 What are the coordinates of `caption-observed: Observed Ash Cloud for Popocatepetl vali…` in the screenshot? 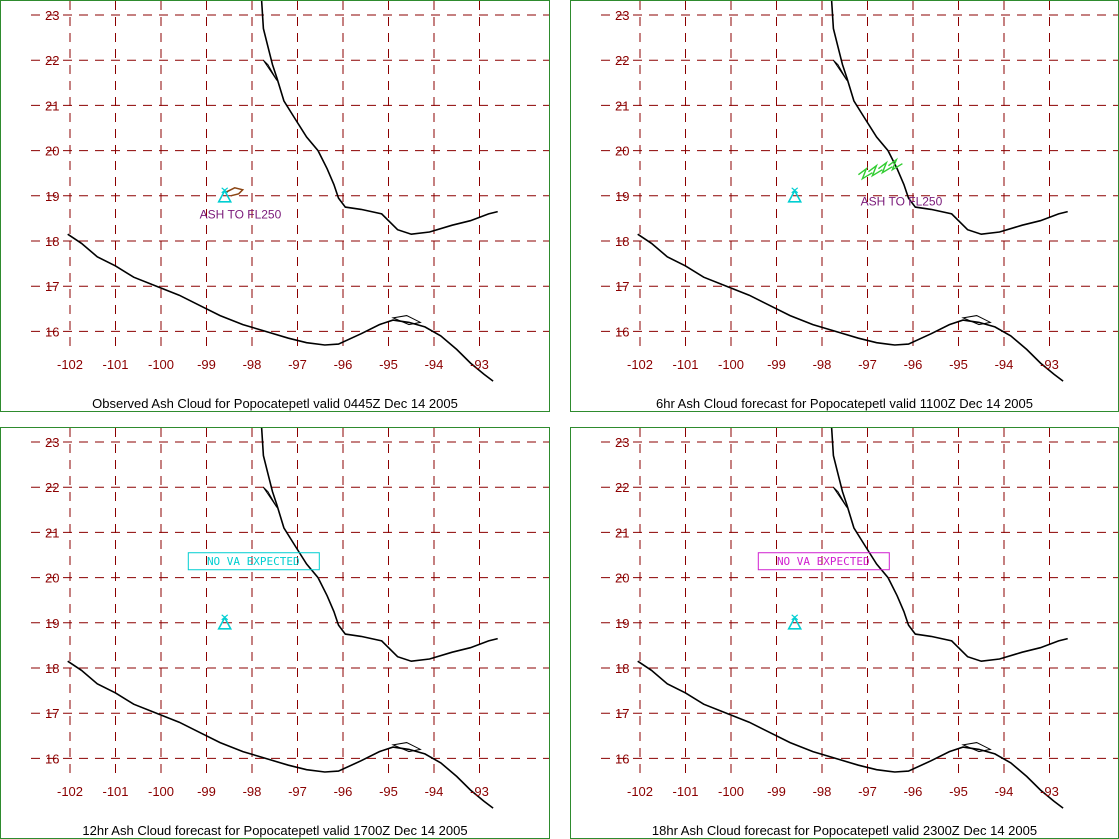 It's located at (275, 403).